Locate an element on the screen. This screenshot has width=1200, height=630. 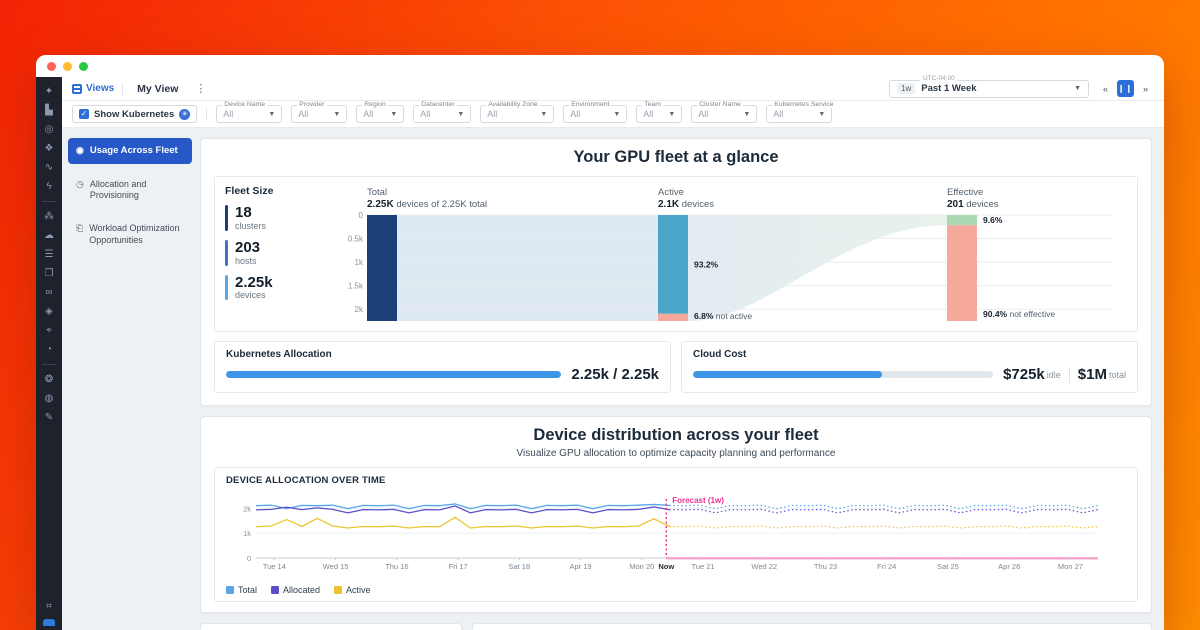
svg-text: 1.5k is located at coordinates (356, 286).